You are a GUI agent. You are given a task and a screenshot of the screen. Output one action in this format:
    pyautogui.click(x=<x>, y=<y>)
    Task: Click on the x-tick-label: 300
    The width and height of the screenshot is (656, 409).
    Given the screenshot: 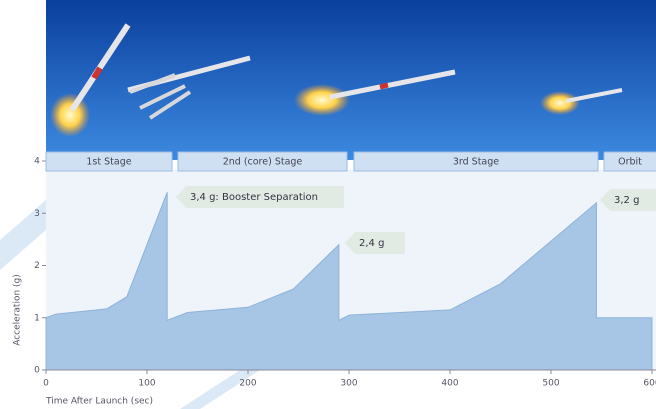 What is the action you would take?
    pyautogui.click(x=348, y=384)
    